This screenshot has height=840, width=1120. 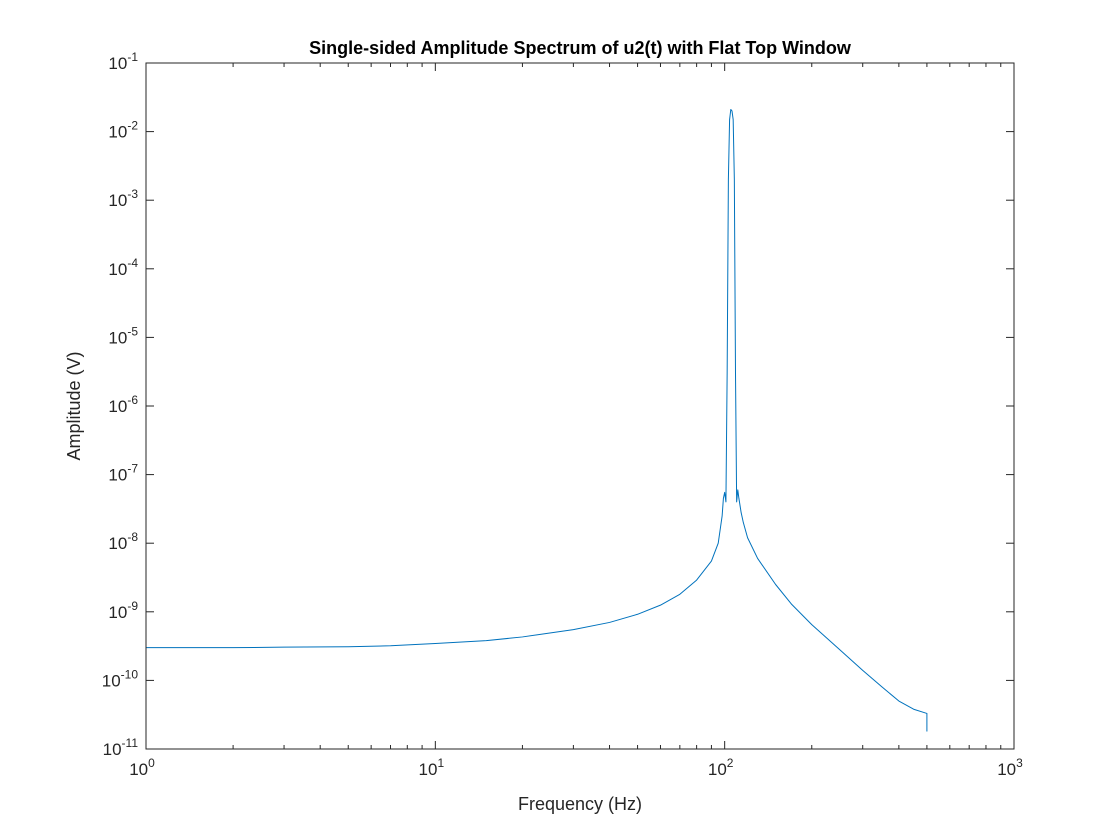 What do you see at coordinates (121, 747) in the screenshot?
I see `y-tick-label: 10⁻¹¹` at bounding box center [121, 747].